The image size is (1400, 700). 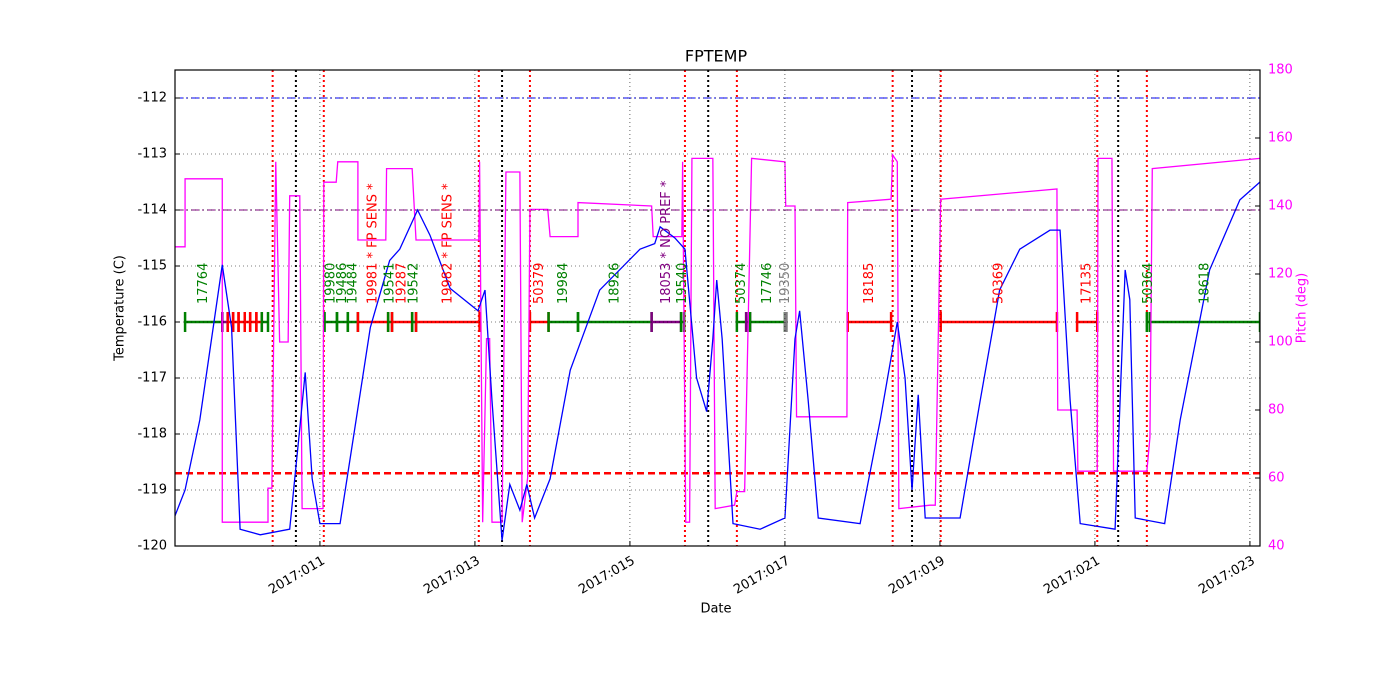 What do you see at coordinates (152, 210) in the screenshot?
I see `y-tick-label: -114` at bounding box center [152, 210].